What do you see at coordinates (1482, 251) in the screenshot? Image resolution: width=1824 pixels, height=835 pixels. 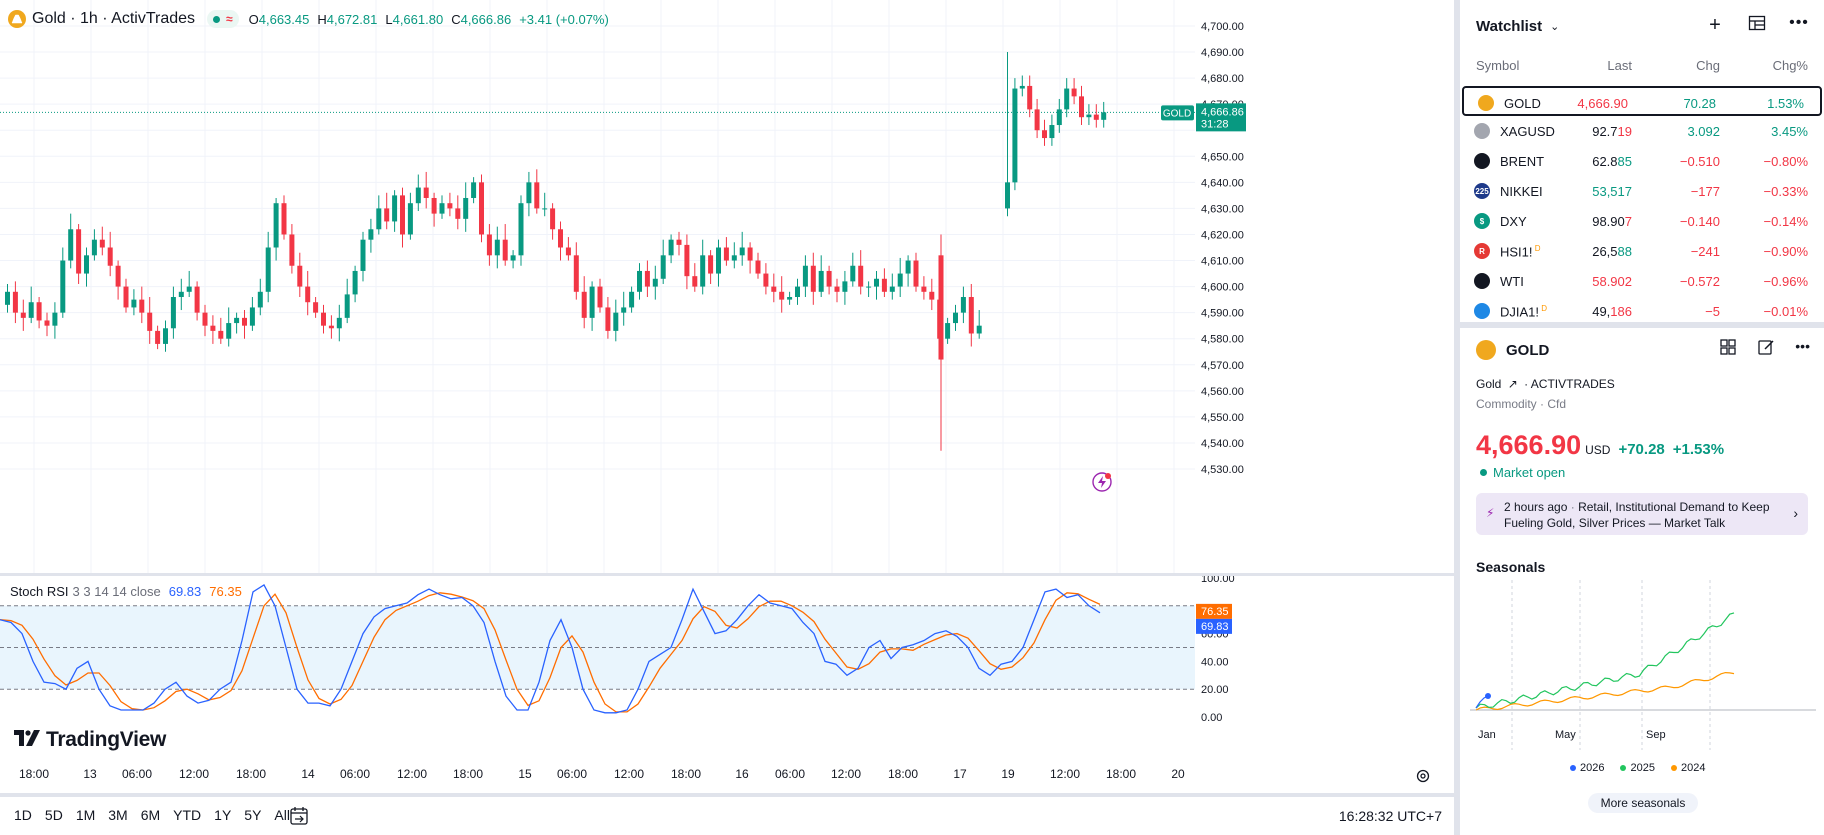 I see `symbol-logo-icon: R` at bounding box center [1482, 251].